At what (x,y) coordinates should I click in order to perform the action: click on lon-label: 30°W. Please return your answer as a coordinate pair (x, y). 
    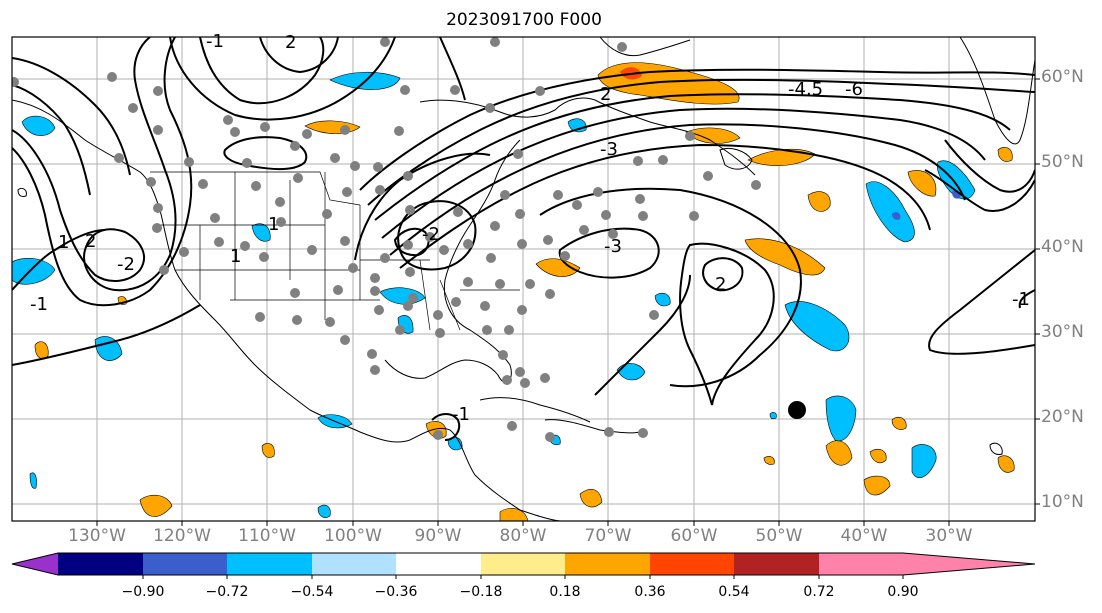
    Looking at the image, I should click on (949, 536).